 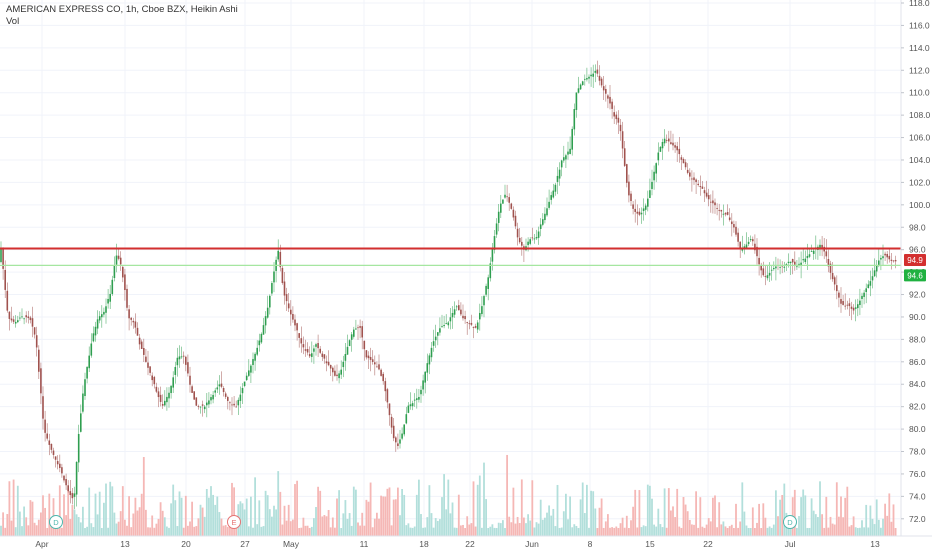 I want to click on x-tick-label: Jun, so click(x=532, y=544).